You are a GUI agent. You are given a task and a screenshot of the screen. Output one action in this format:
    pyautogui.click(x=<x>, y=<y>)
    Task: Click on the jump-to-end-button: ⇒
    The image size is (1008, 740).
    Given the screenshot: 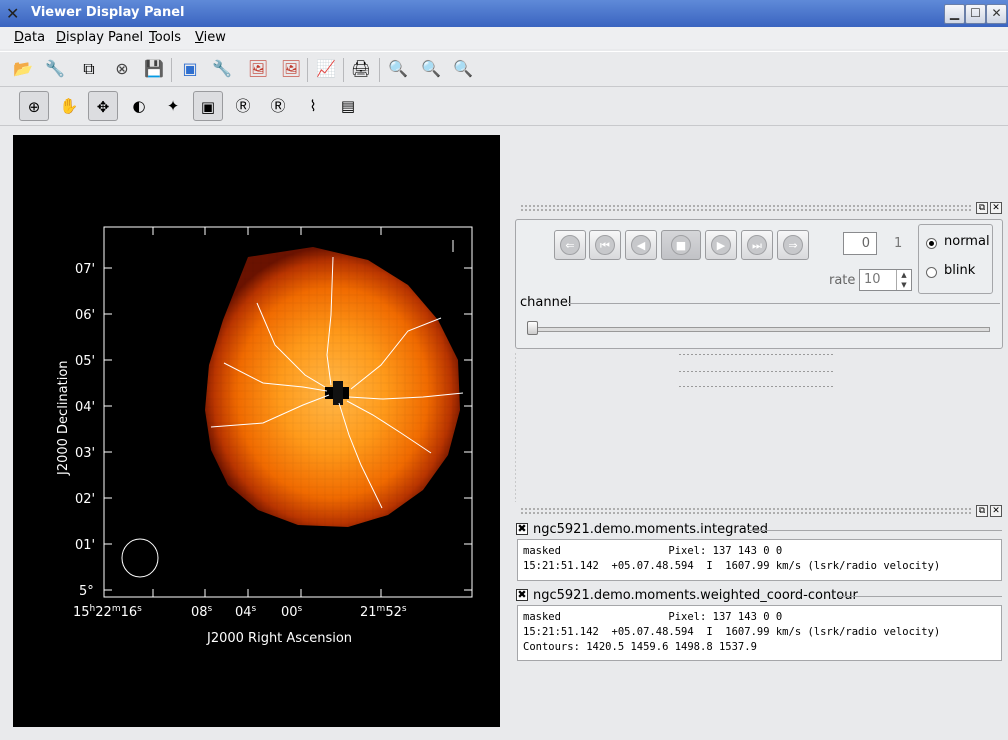 What is the action you would take?
    pyautogui.click(x=793, y=245)
    